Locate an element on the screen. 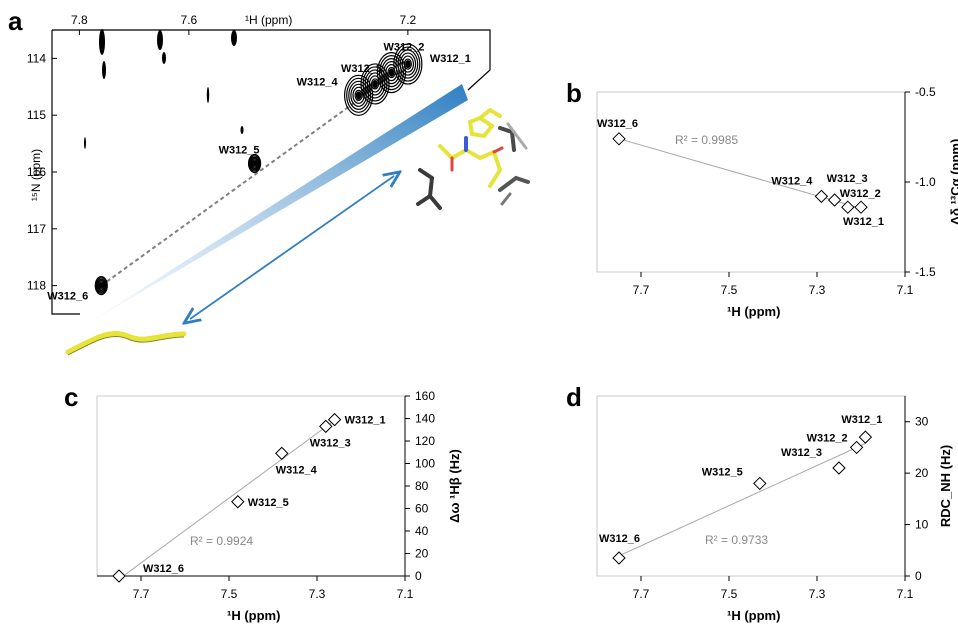 The height and width of the screenshot is (627, 958). data-point-label: W312_3 is located at coordinates (330, 443).